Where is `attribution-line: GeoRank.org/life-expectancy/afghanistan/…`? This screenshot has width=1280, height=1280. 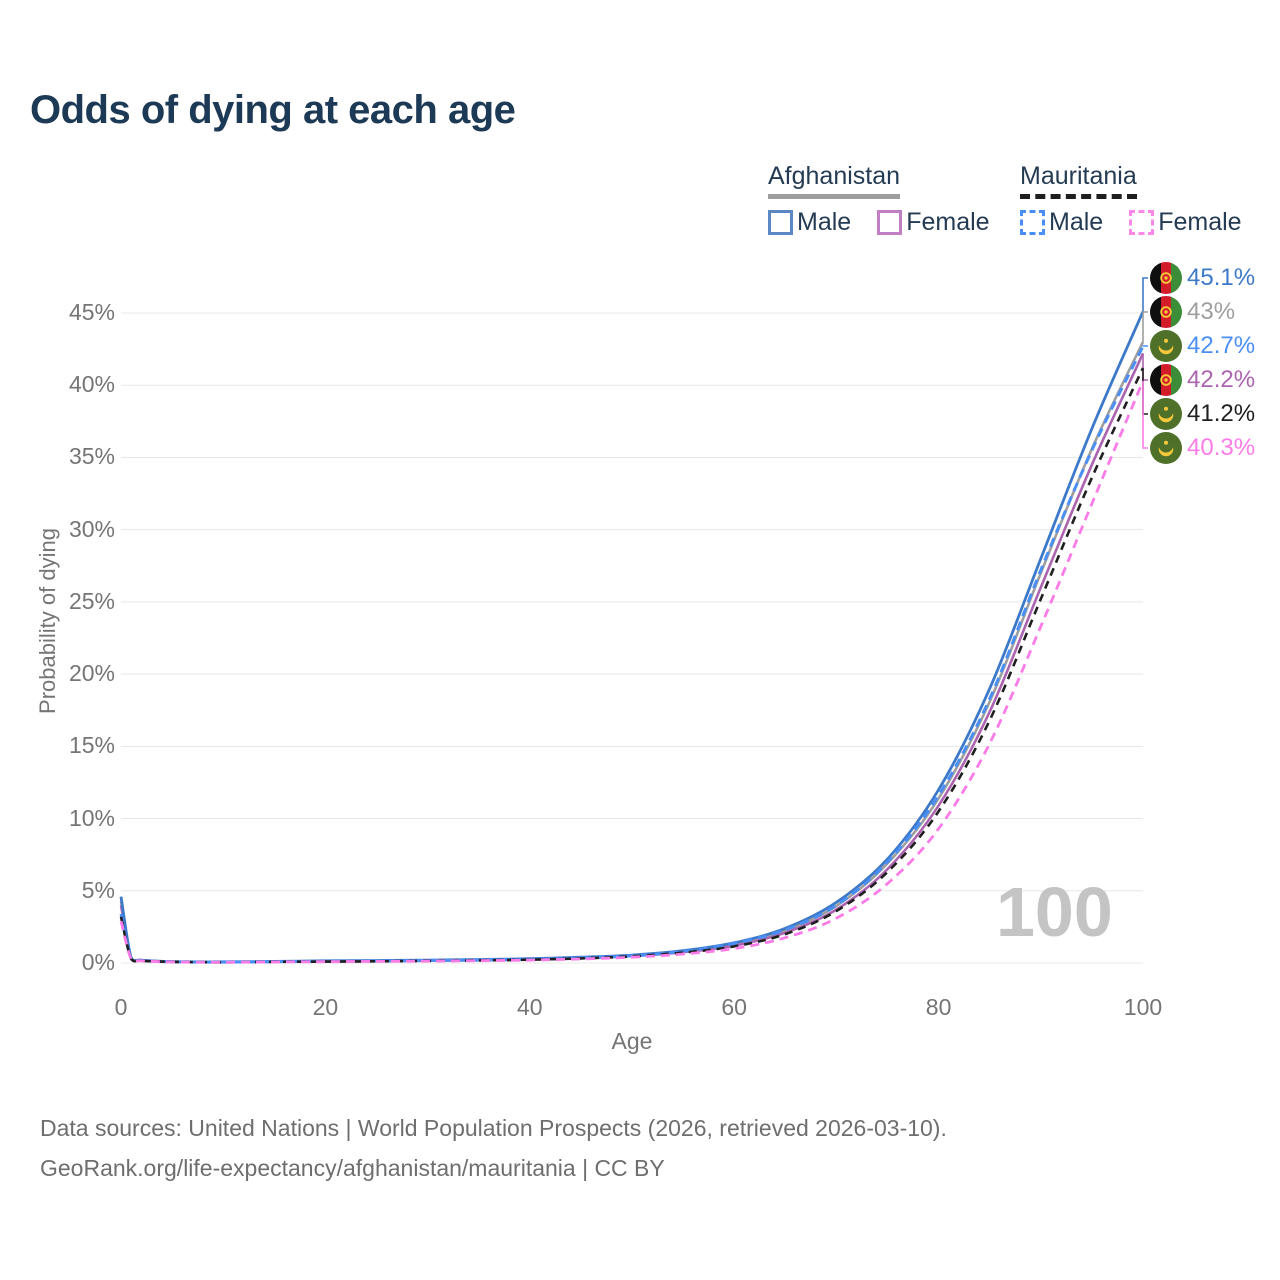 attribution-line: GeoRank.org/life-expectancy/afghanistan/… is located at coordinates (352, 1168).